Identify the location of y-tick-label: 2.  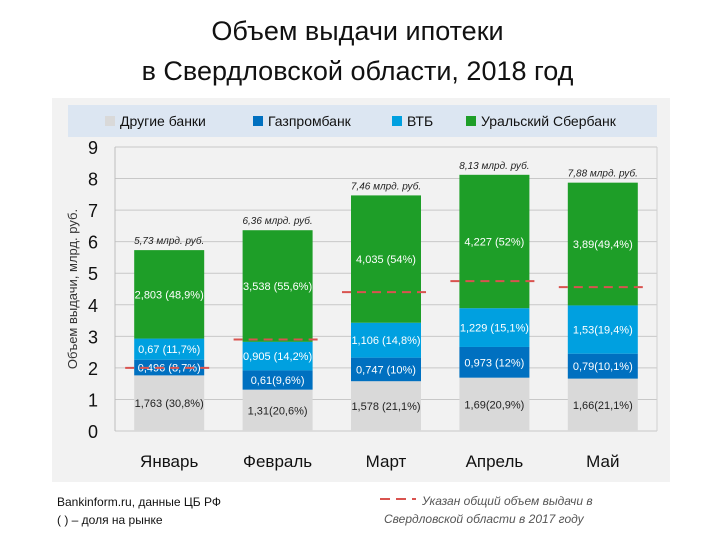
(93, 369).